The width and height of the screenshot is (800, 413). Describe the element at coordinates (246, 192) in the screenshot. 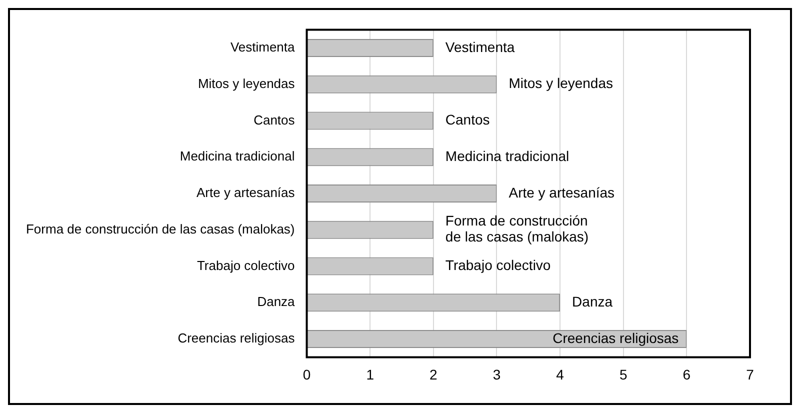

I see `y-tick-label: Arte y artesanías` at that location.